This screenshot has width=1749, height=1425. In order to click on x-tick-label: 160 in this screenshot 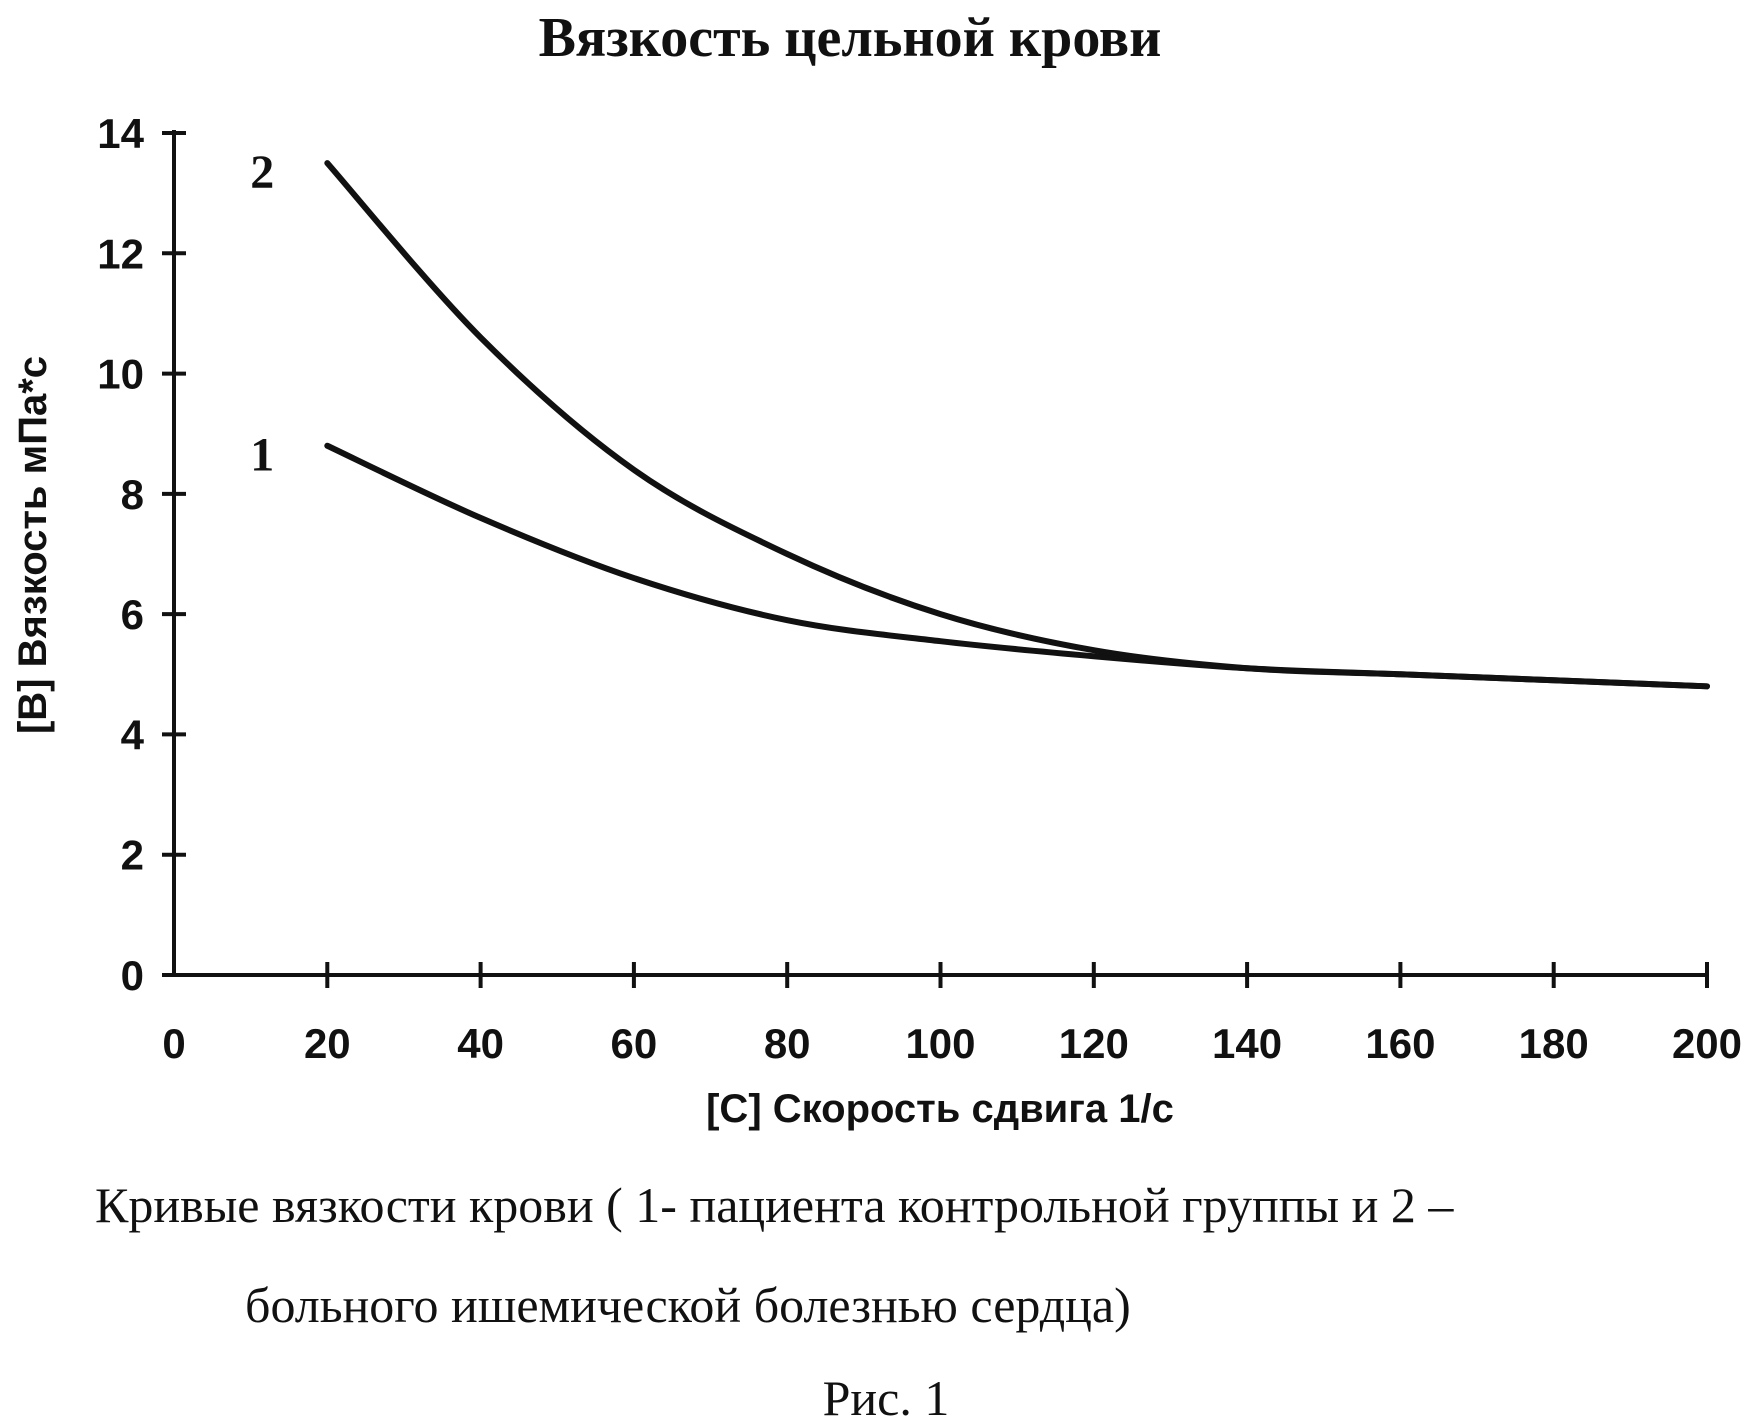, I will do `click(1400, 1043)`.